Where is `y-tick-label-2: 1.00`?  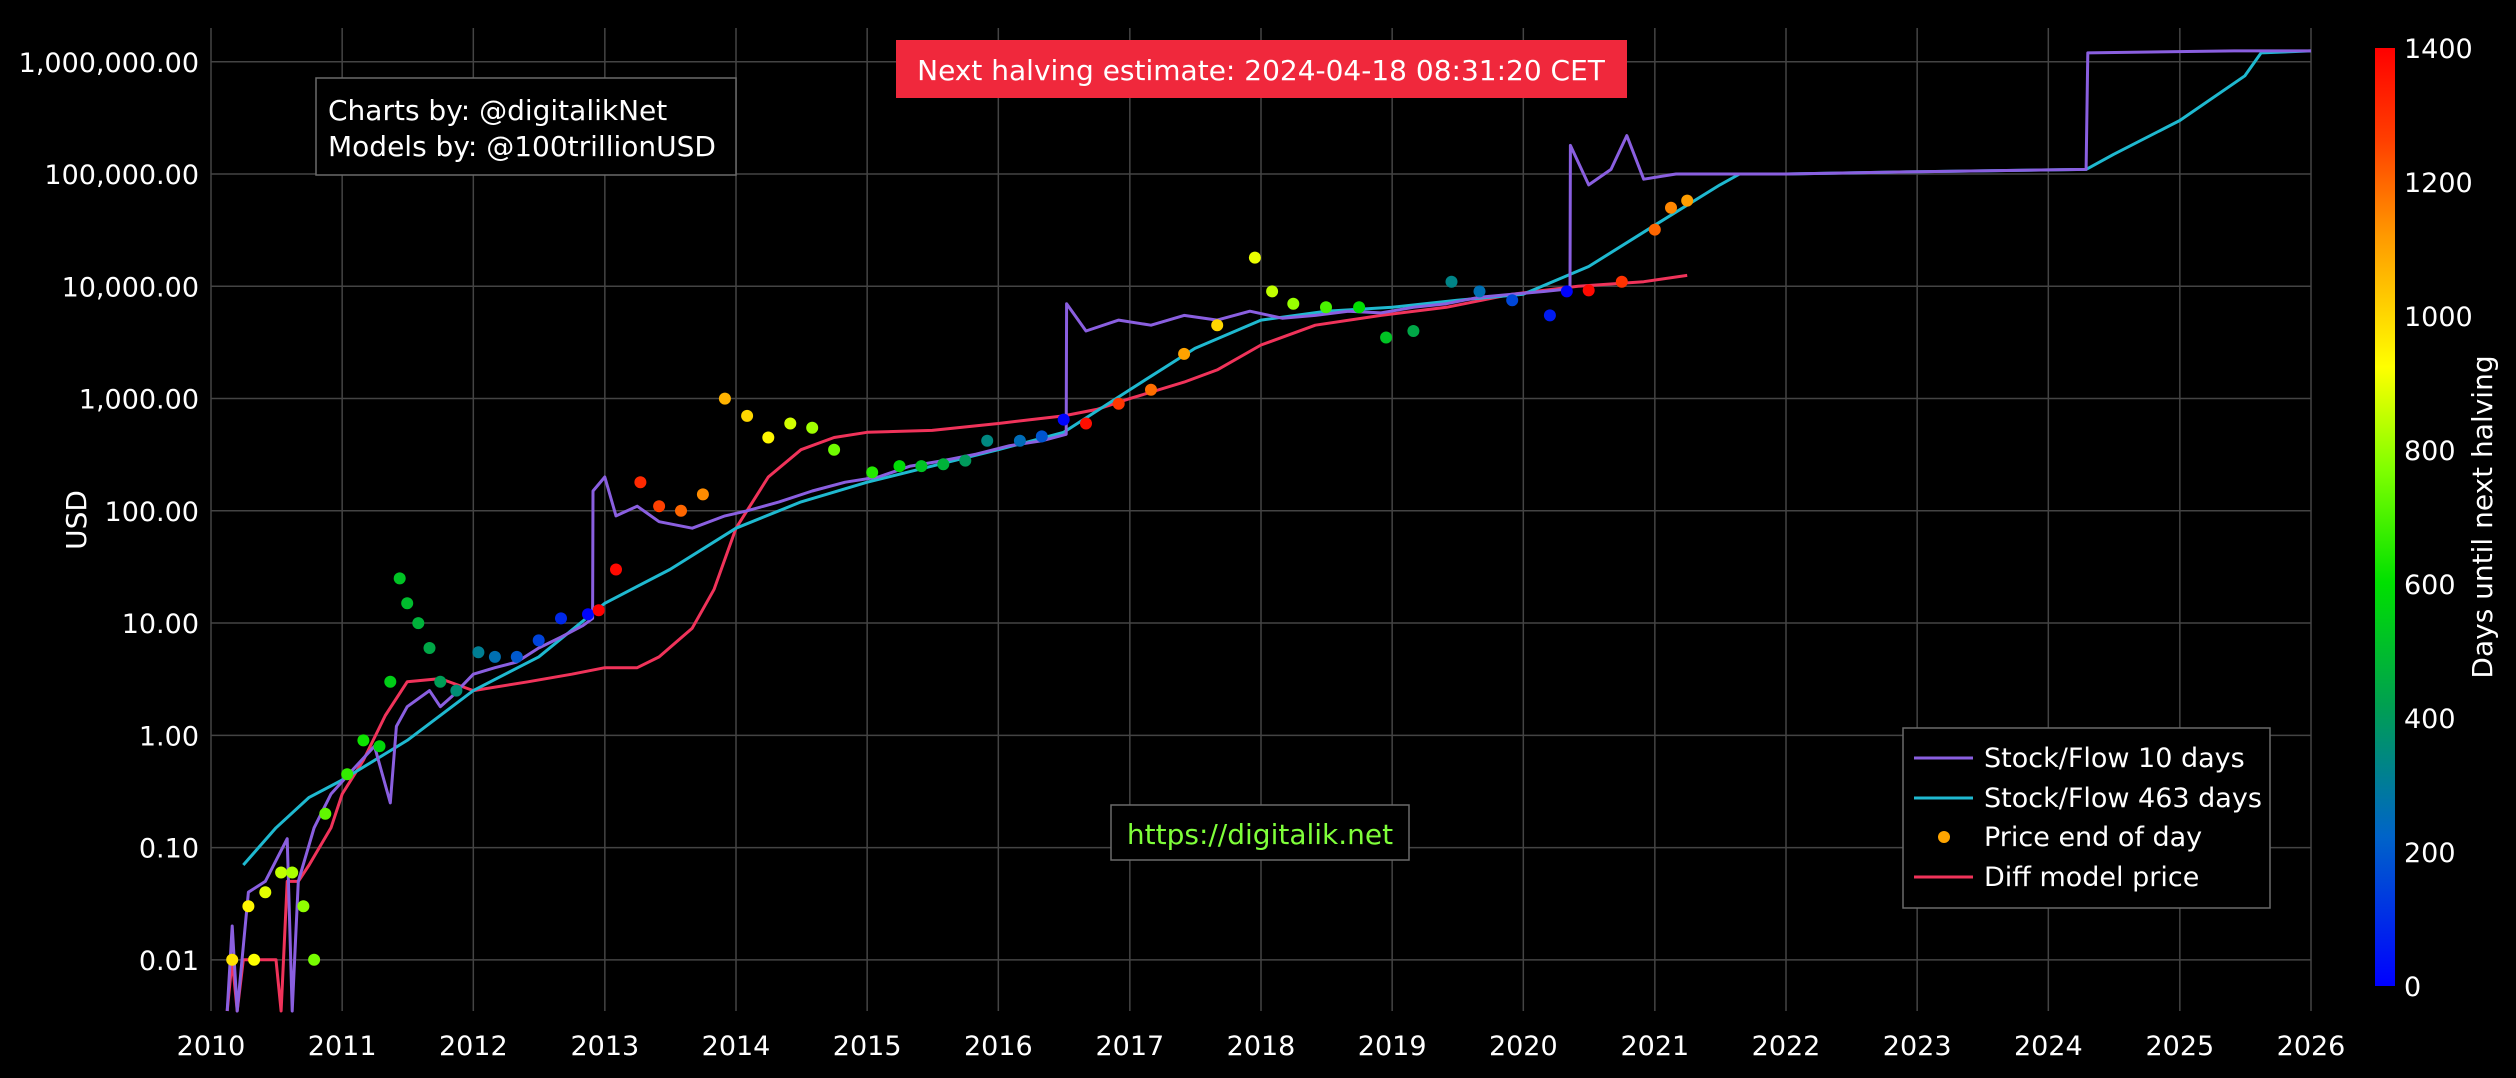 y-tick-label-2: 1.00 is located at coordinates (169, 736).